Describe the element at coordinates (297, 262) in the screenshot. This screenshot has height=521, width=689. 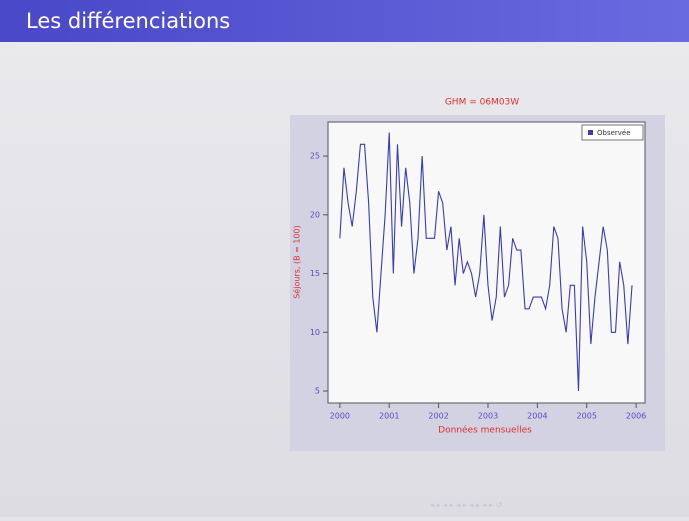
I see `y-axis-label: Séjours, (B = 100)` at that location.